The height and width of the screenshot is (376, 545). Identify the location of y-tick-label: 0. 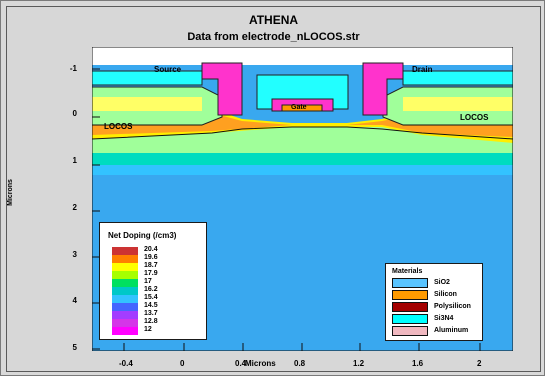
(74, 113).